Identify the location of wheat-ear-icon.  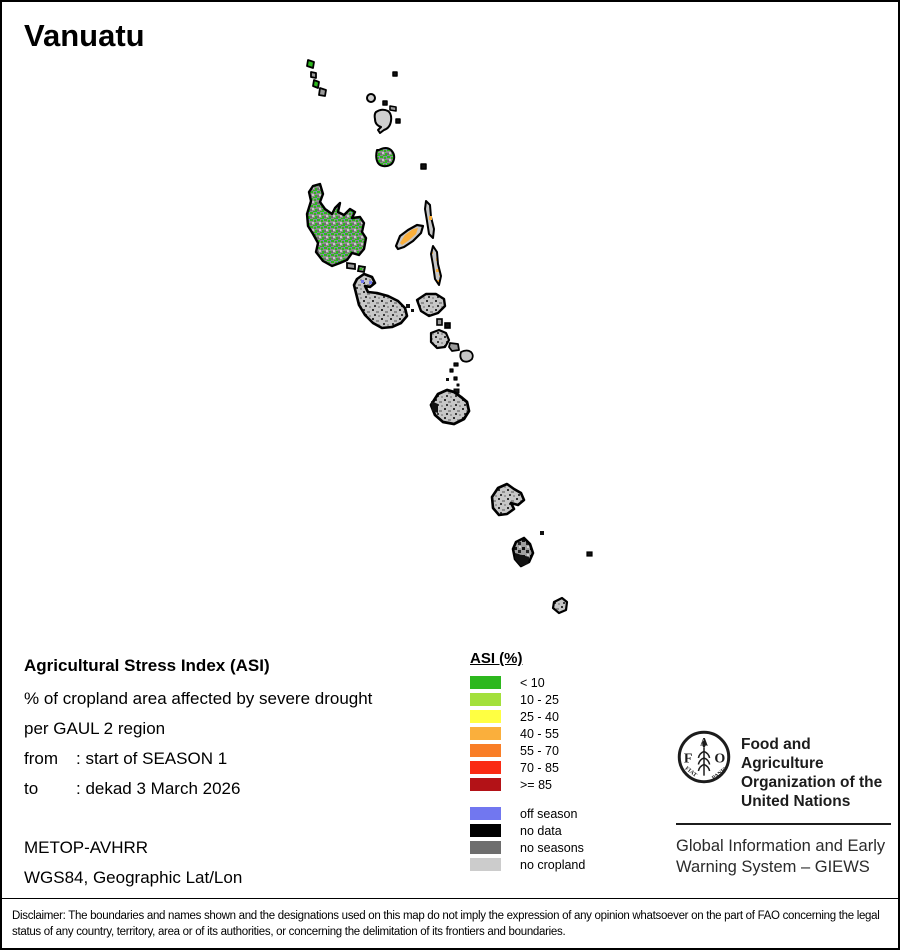
(704, 758).